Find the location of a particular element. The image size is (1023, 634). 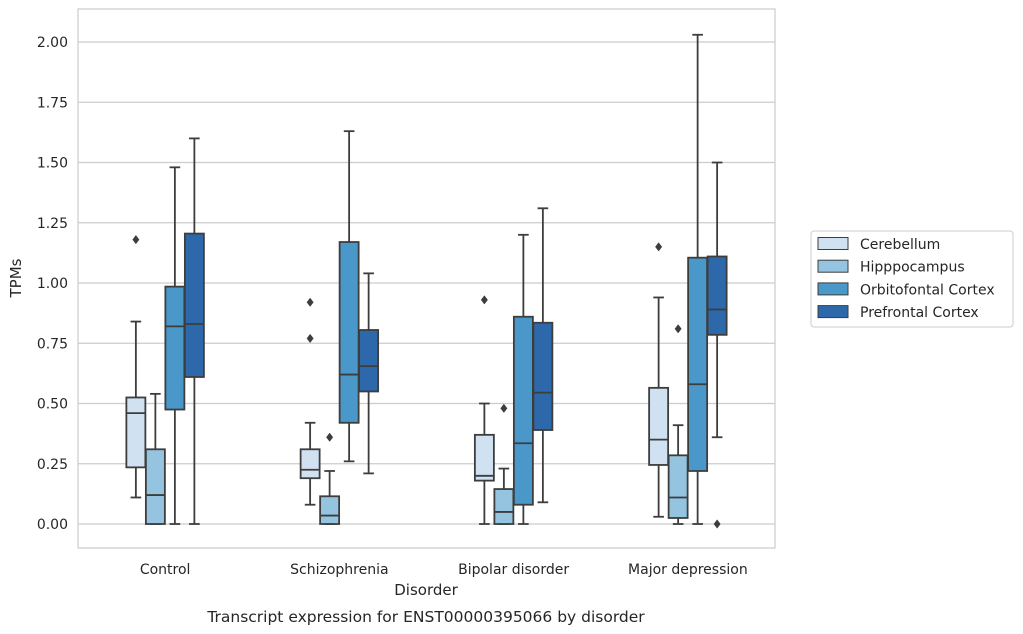

y-tick-label: 1.75 is located at coordinates (52, 103).